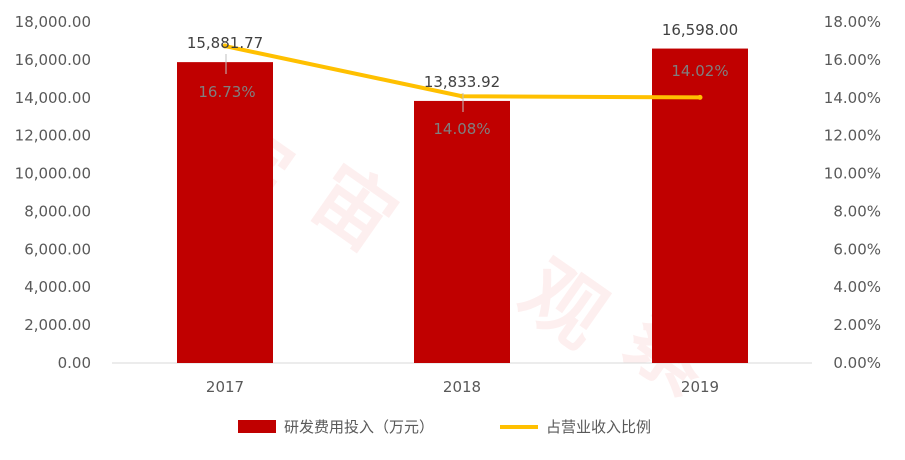 This screenshot has height=460, width=905. I want to click on watermark-char: 观, so click(563, 304).